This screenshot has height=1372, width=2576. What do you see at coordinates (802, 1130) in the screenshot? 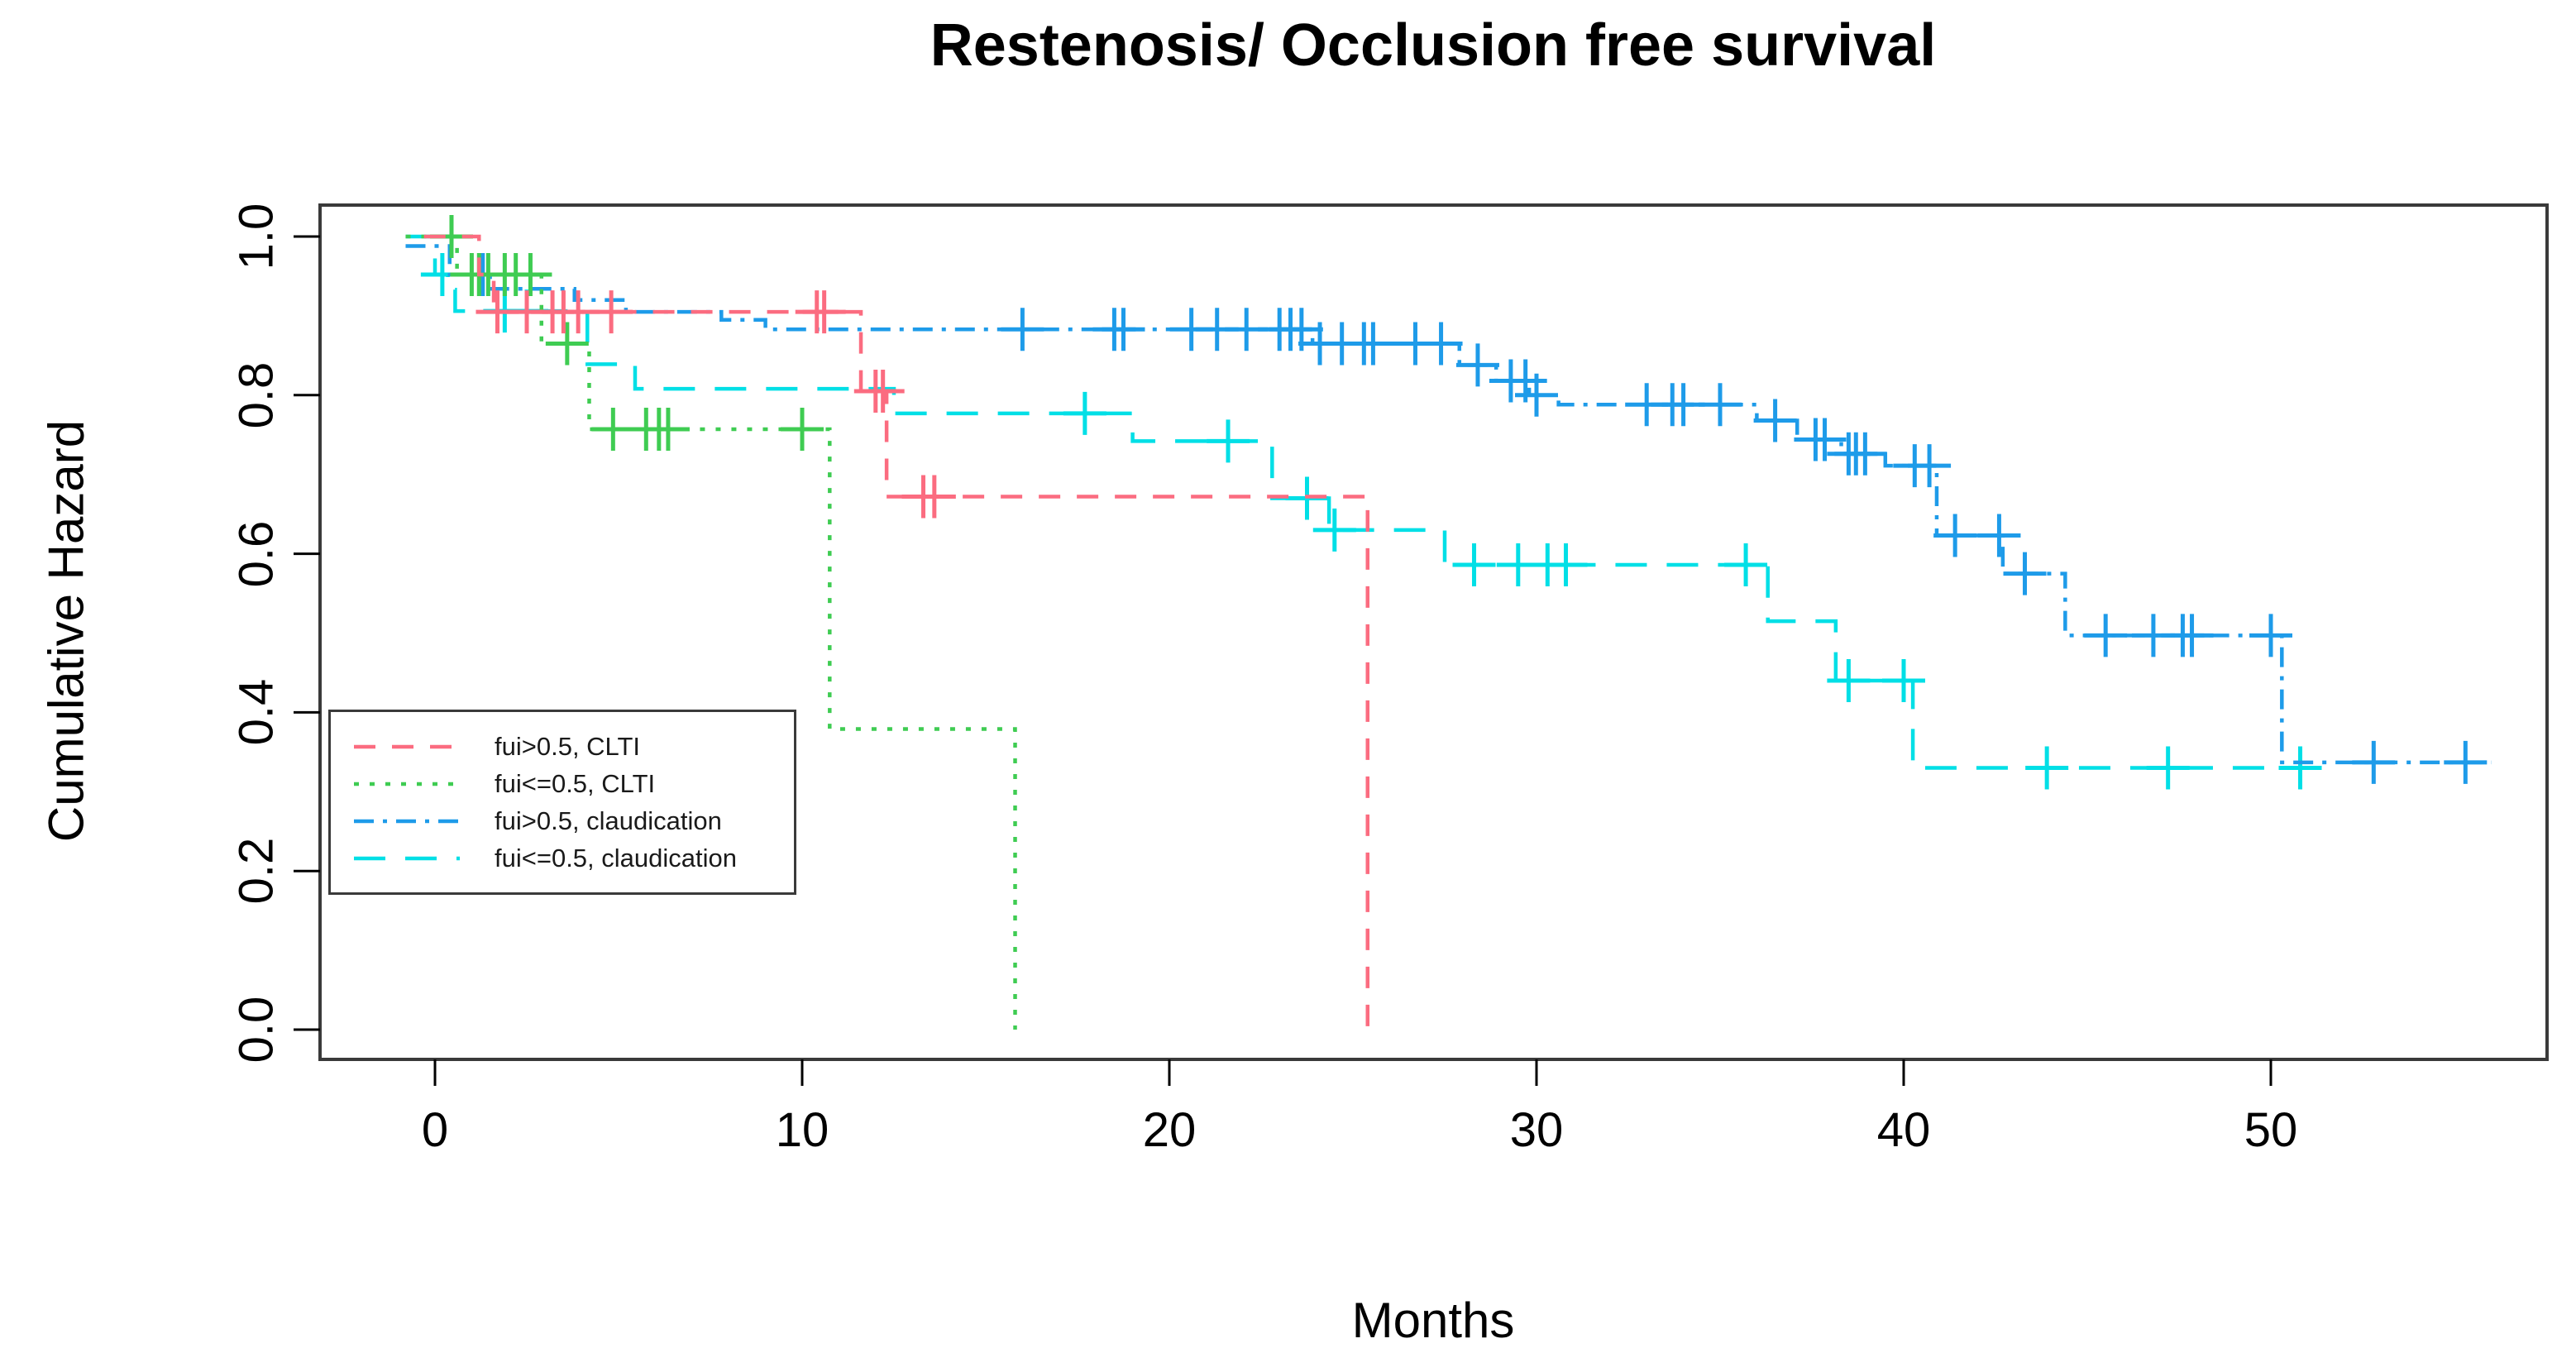
I see `x-tick-label: 10` at bounding box center [802, 1130].